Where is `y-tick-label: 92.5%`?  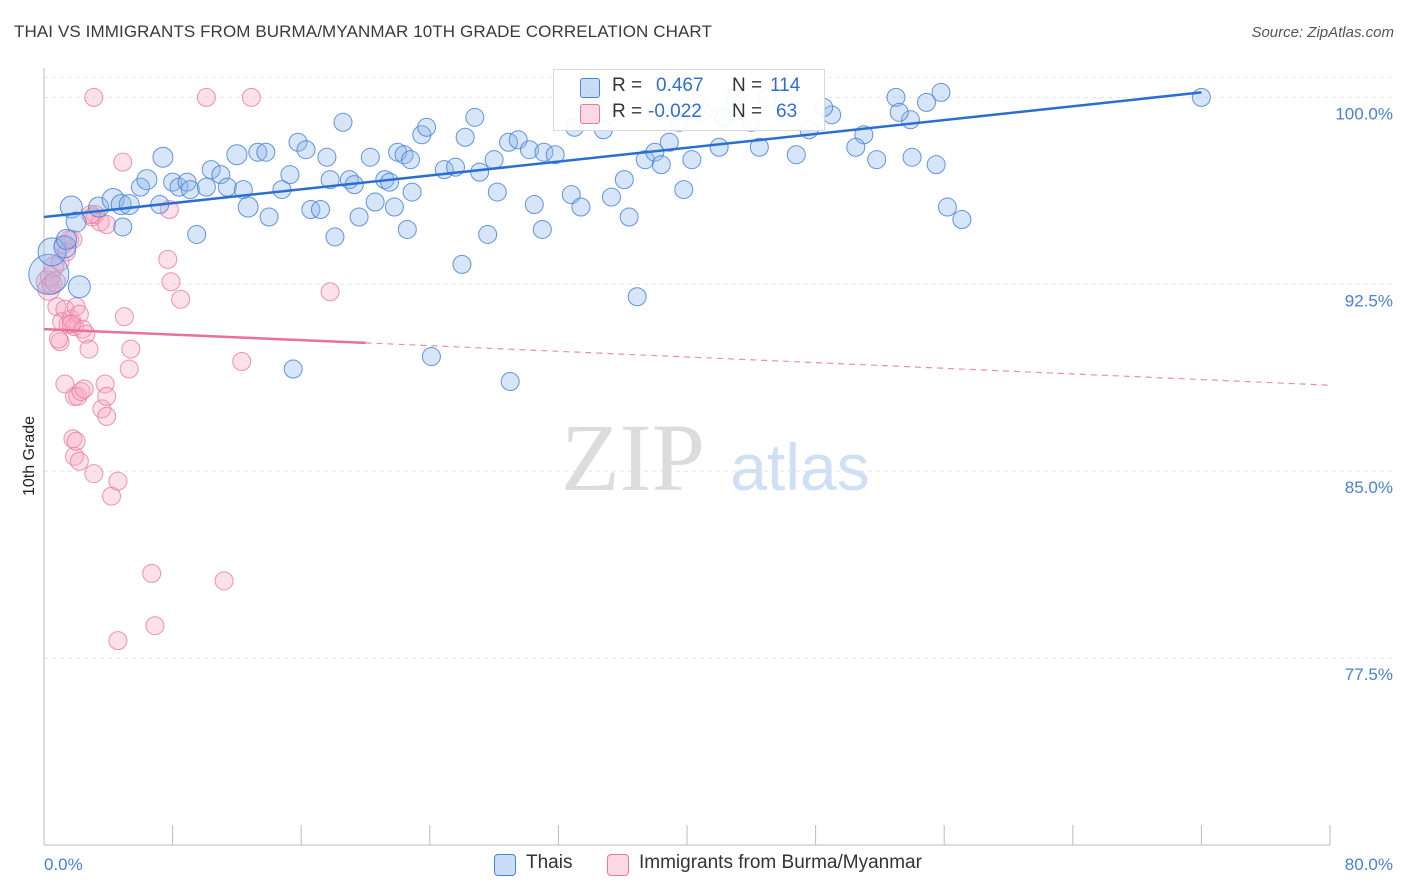
y-tick-label: 92.5% is located at coordinates (1369, 300).